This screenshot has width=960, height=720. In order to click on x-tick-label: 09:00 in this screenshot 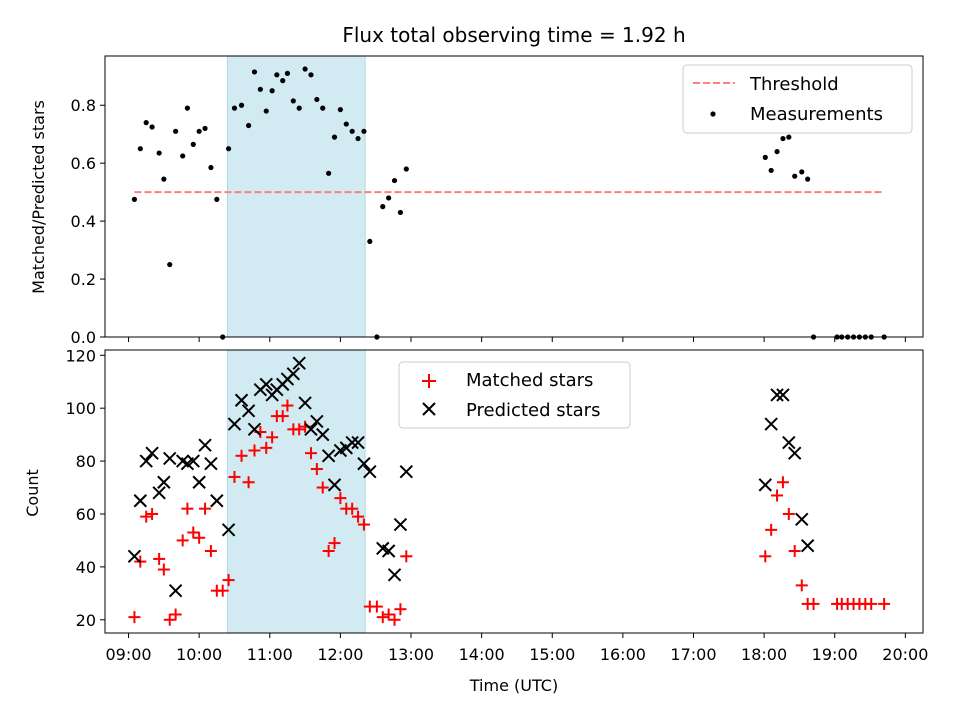, I will do `click(128, 654)`.